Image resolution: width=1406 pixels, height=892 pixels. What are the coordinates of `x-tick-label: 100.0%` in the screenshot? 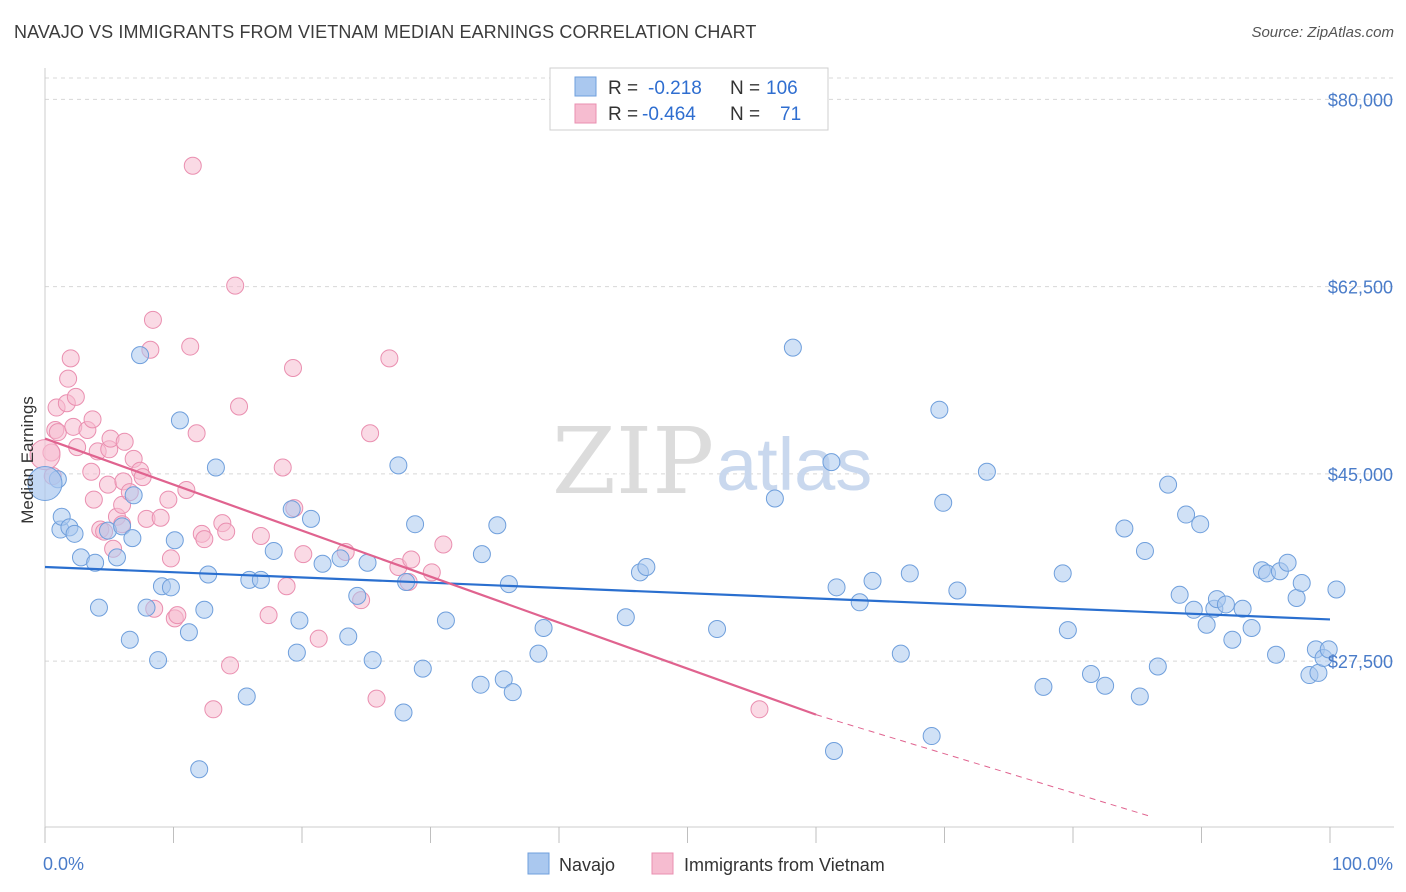 It's located at (1362, 864).